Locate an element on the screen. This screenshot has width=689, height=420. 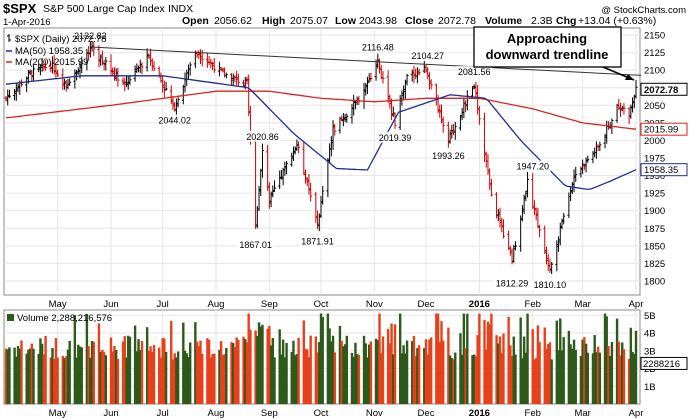
legend-ma50-label: MA(50) 1958.35 is located at coordinates (49, 51).